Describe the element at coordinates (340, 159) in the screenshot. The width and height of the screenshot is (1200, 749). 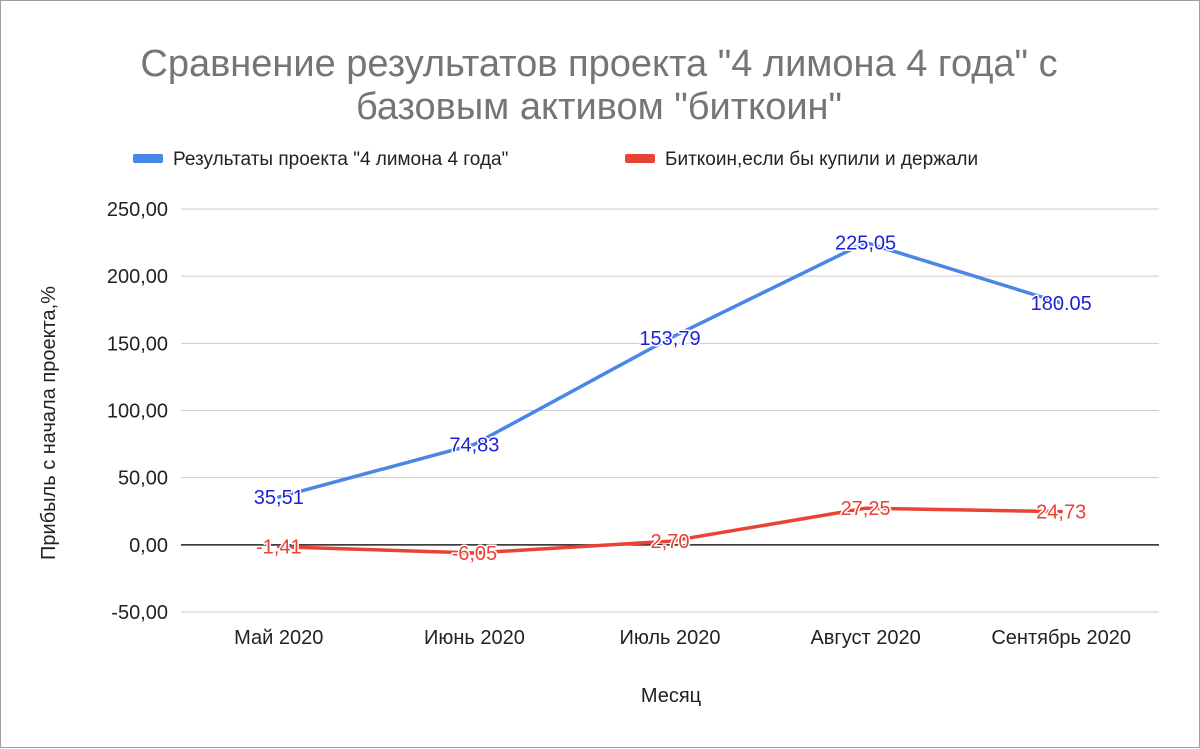
I see `legend-label-project: Результаты проекта "4 лимона 4 года"` at that location.